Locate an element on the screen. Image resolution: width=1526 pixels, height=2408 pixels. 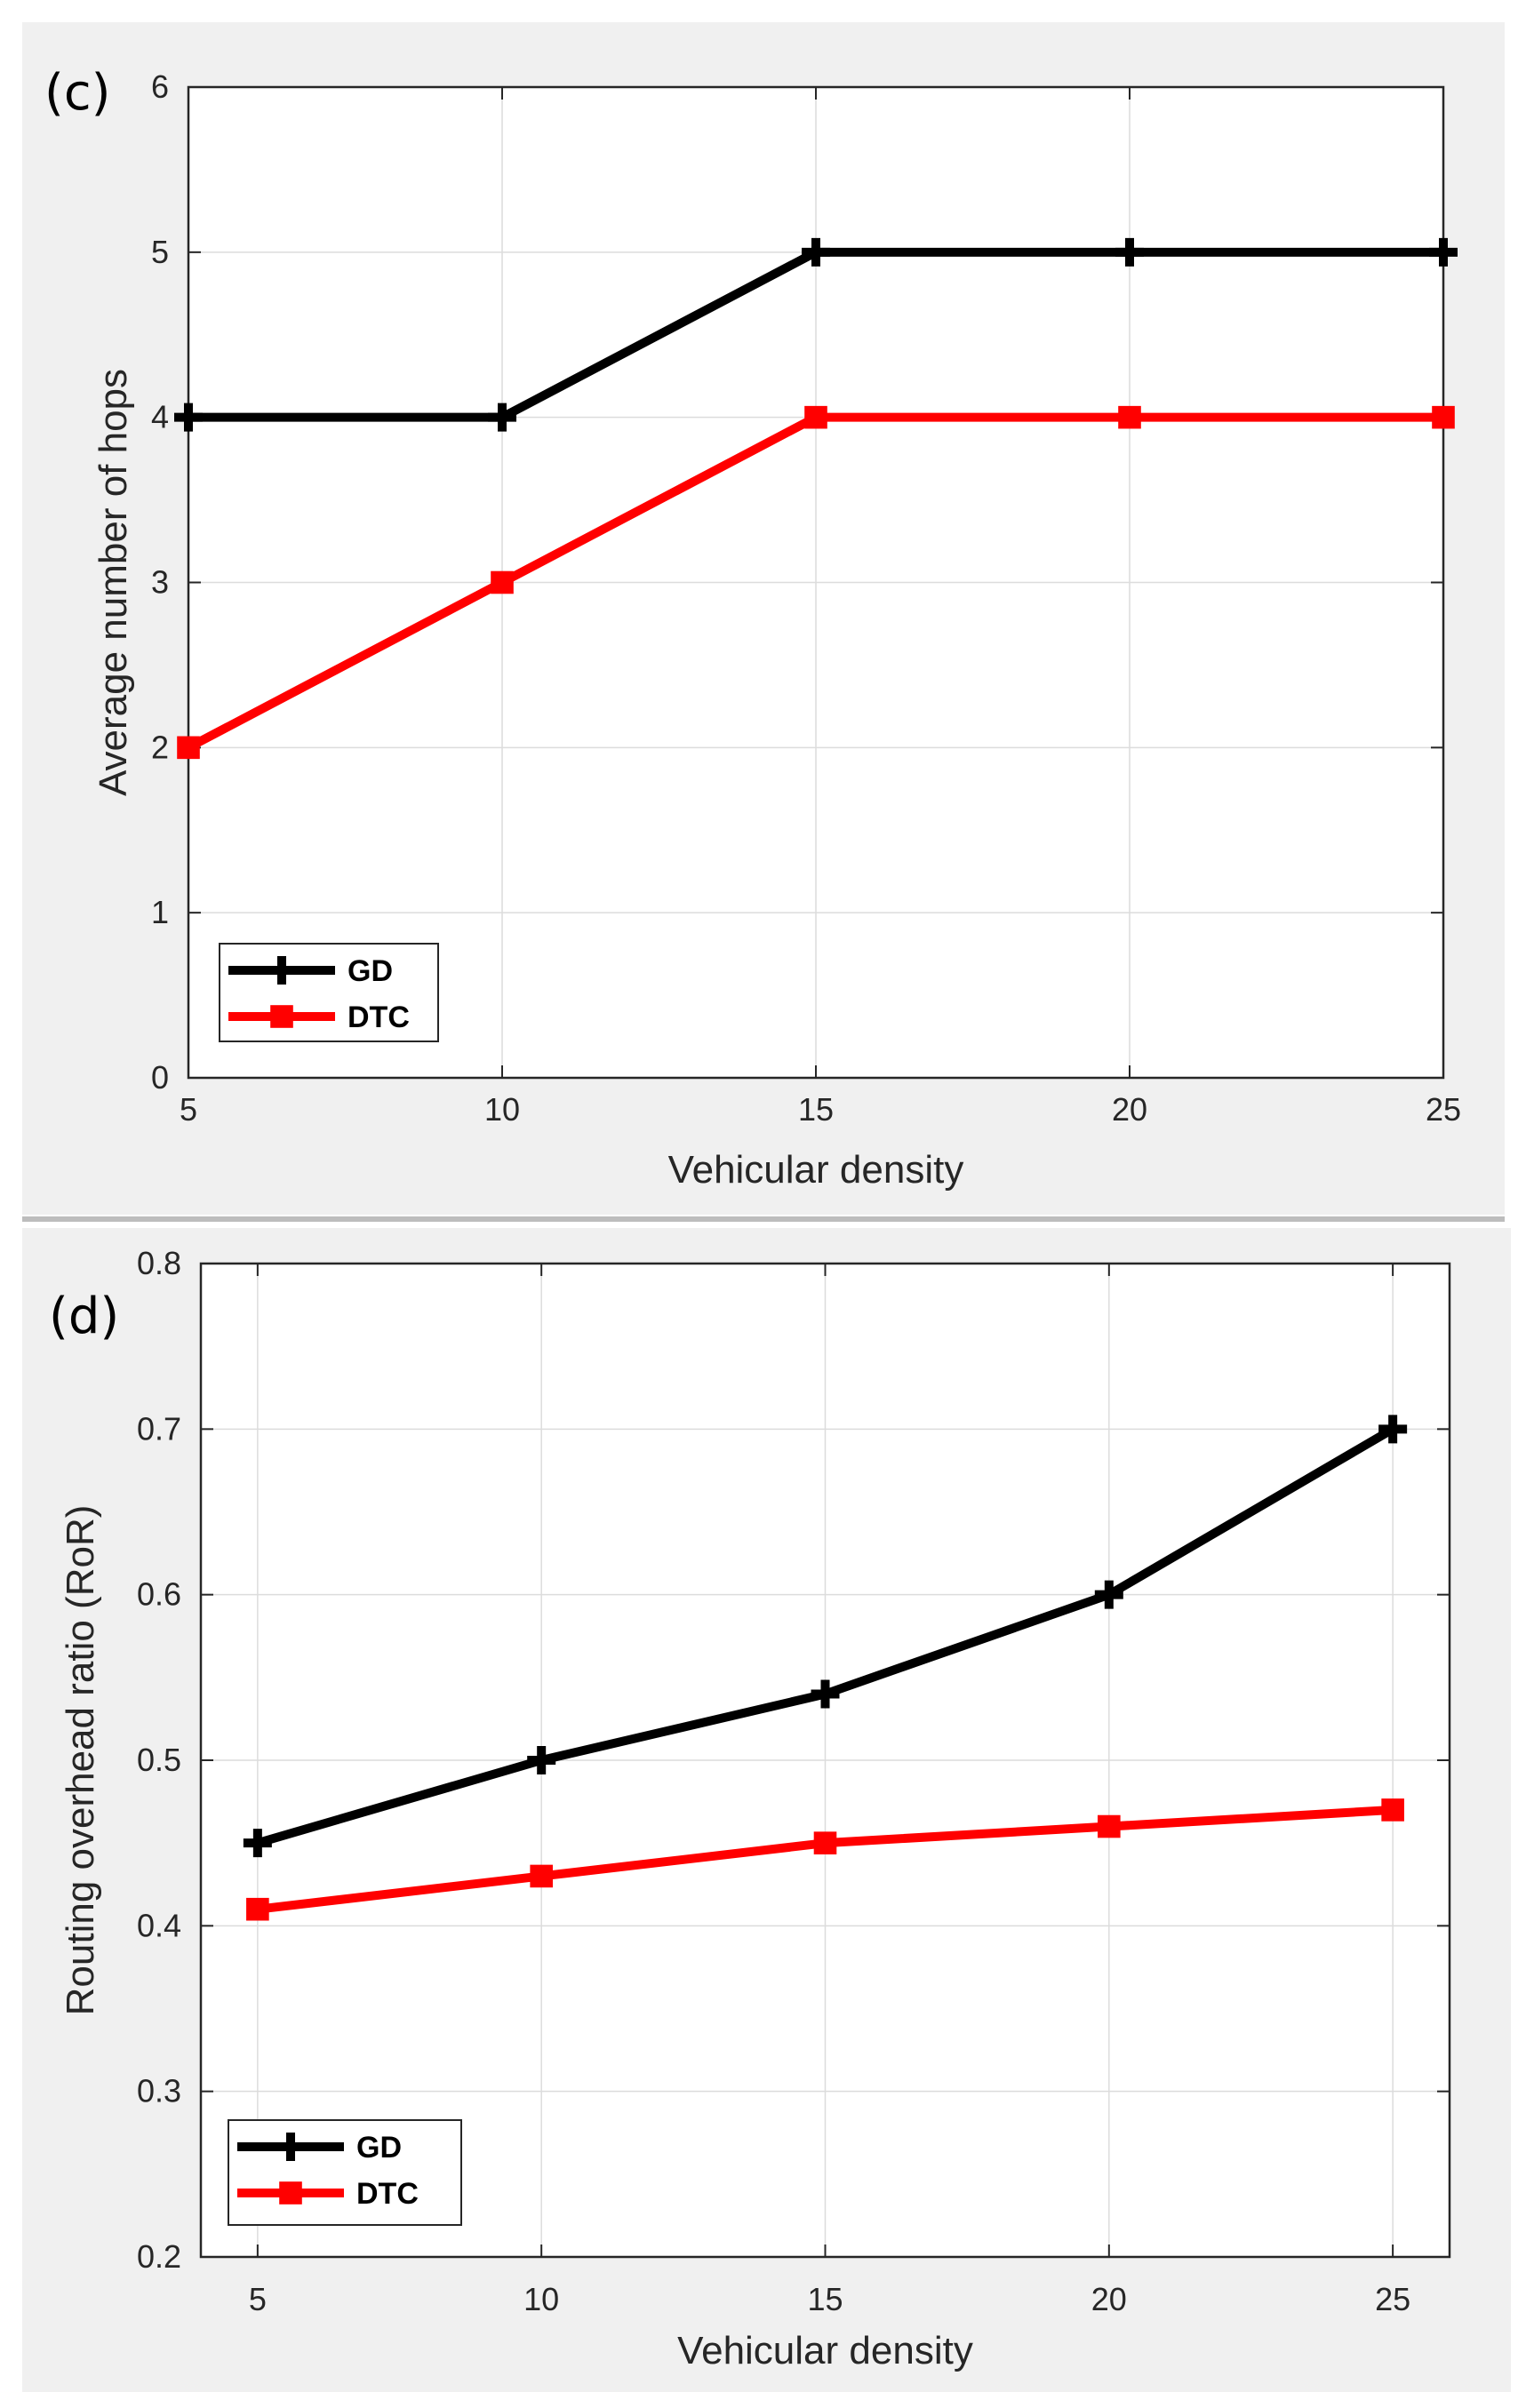
chart-c-y-tick-label: 0 is located at coordinates (160, 1077).